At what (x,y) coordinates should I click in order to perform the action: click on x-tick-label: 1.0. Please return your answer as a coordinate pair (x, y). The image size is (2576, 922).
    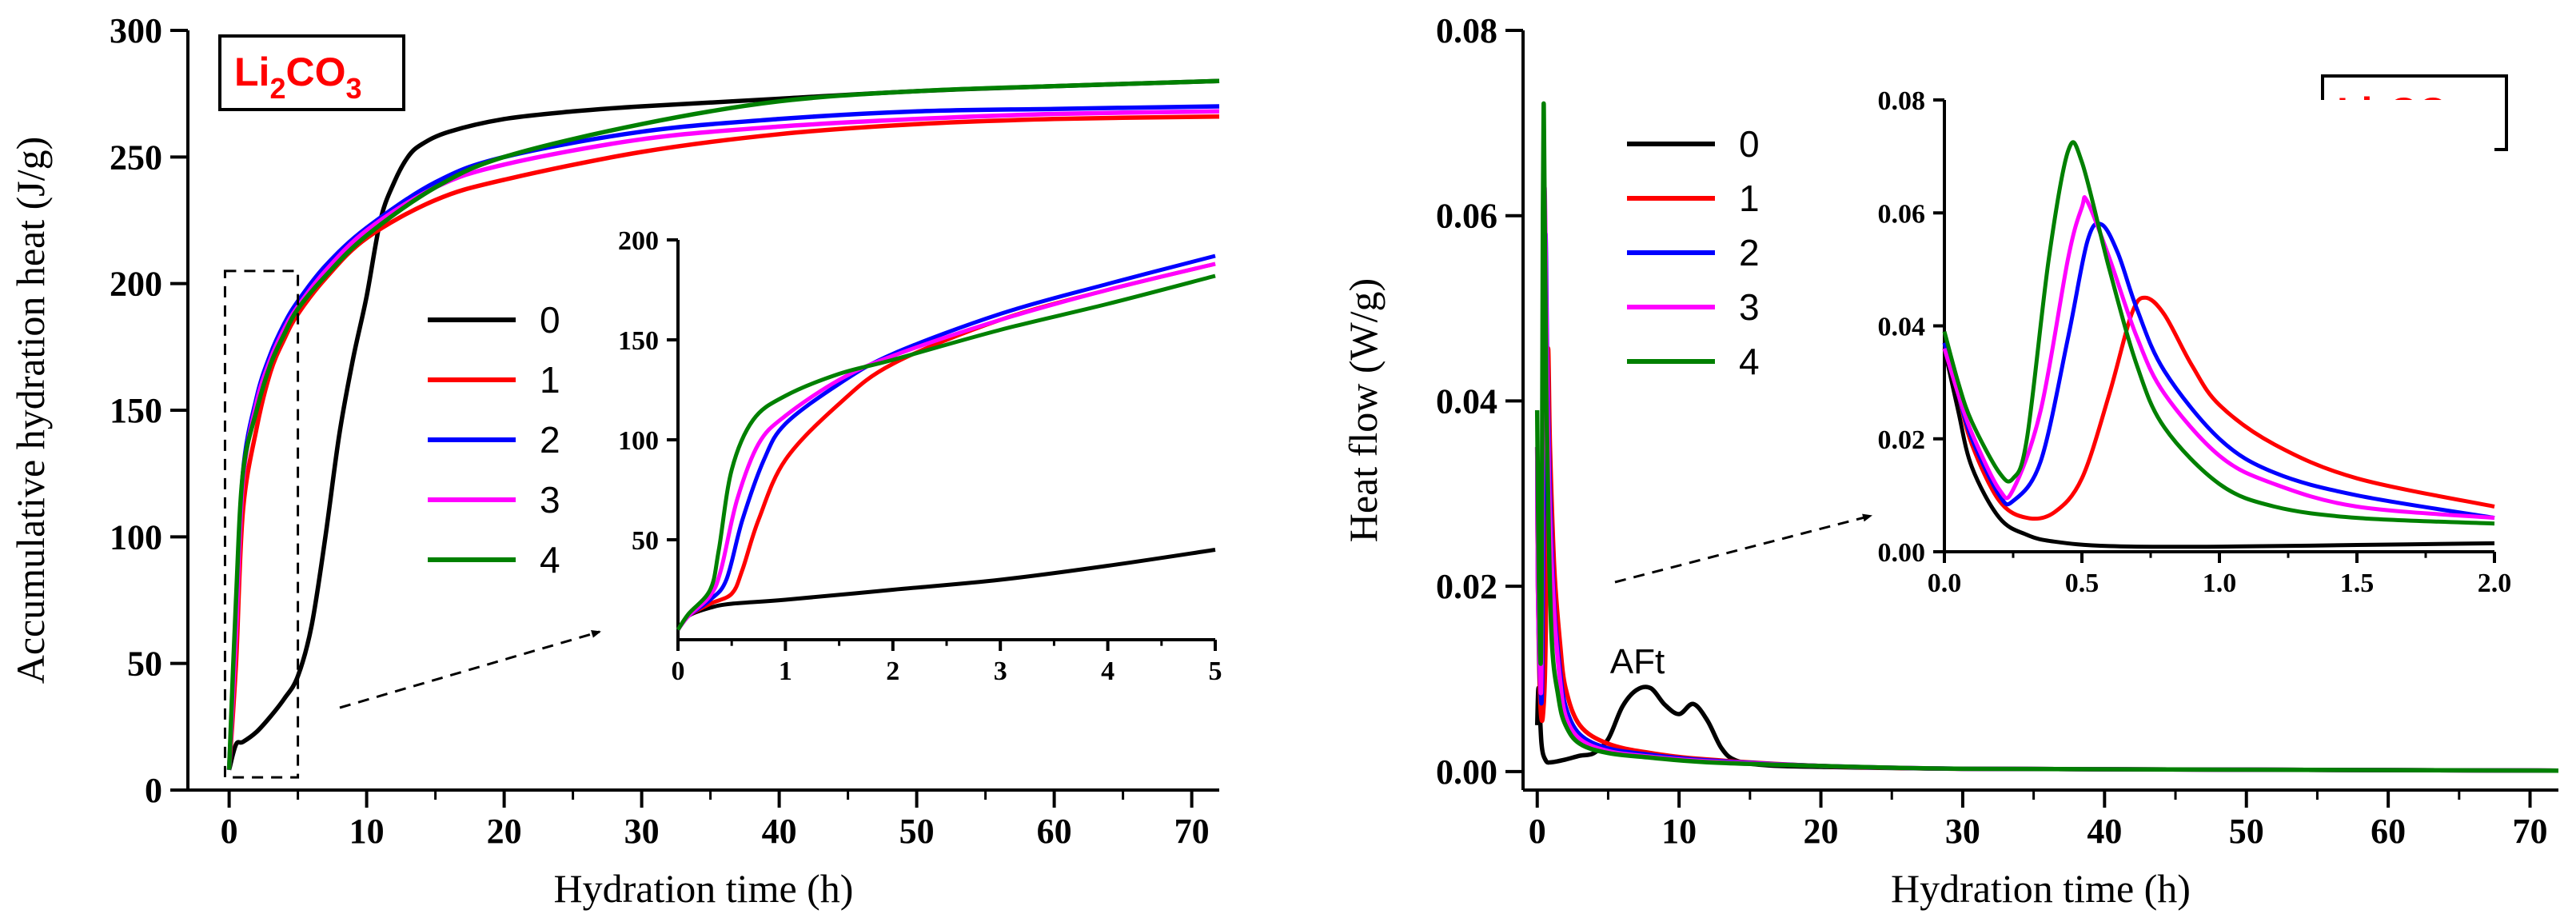
    Looking at the image, I should click on (2220, 583).